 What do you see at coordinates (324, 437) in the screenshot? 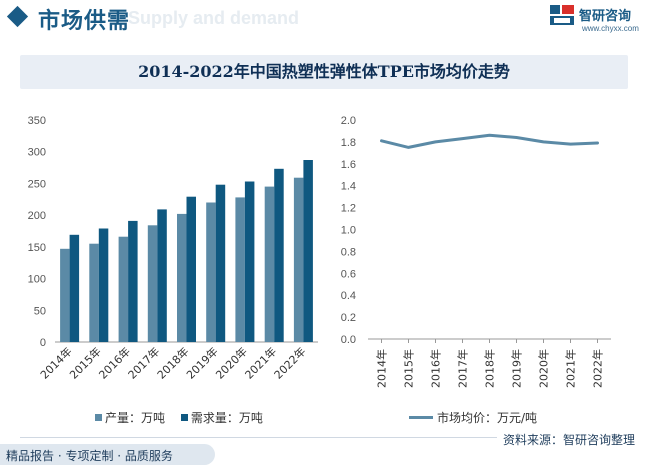
I see `footer-divider` at bounding box center [324, 437].